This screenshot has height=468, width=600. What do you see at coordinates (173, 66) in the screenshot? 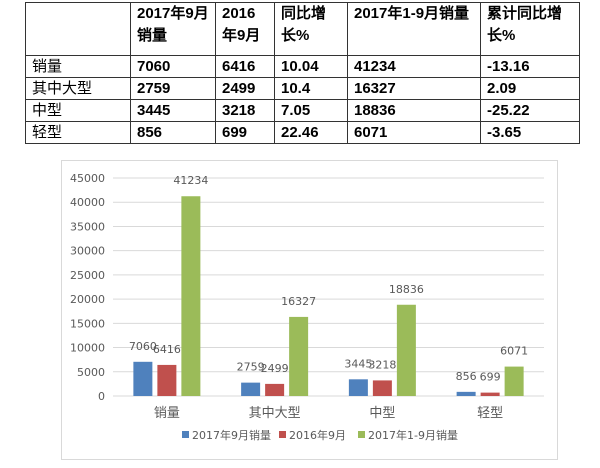
I see `cell: 7060` at bounding box center [173, 66].